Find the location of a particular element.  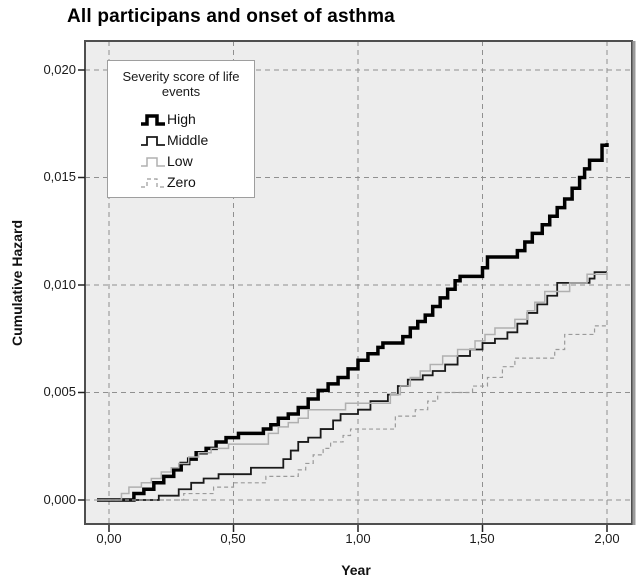

legend-label-middle: Middle is located at coordinates (188, 140).